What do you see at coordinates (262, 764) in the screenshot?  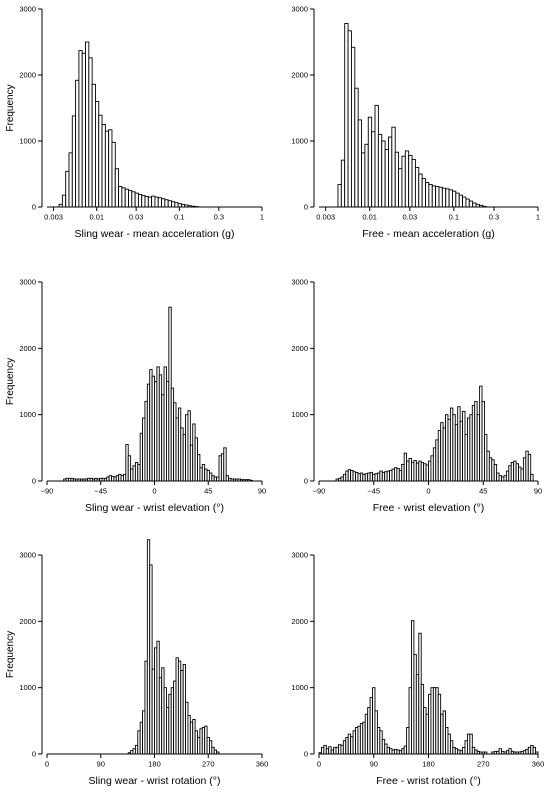 I see `x-tick-label: 360` at bounding box center [262, 764].